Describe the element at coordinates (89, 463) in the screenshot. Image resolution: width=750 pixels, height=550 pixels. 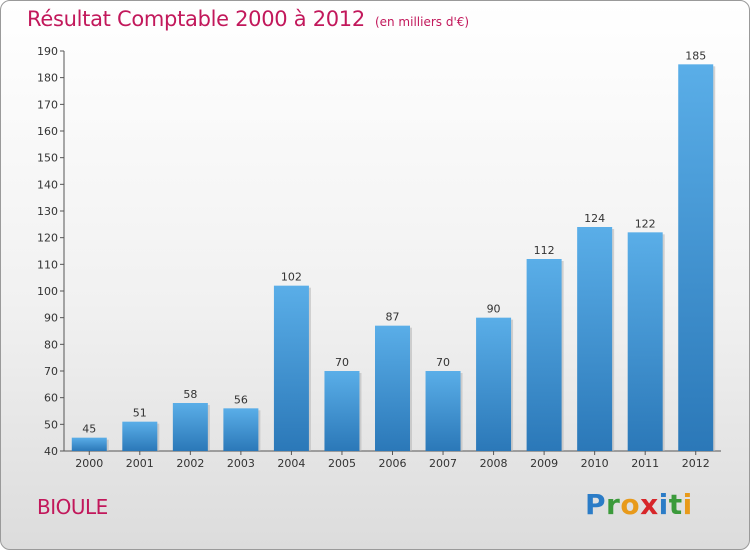
I see `x-tick-label: 2000` at that location.